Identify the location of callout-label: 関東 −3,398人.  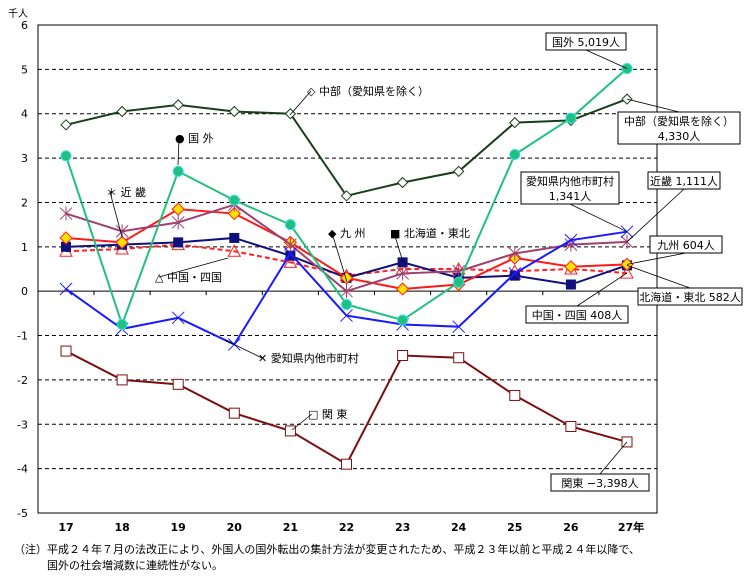
(599, 483).